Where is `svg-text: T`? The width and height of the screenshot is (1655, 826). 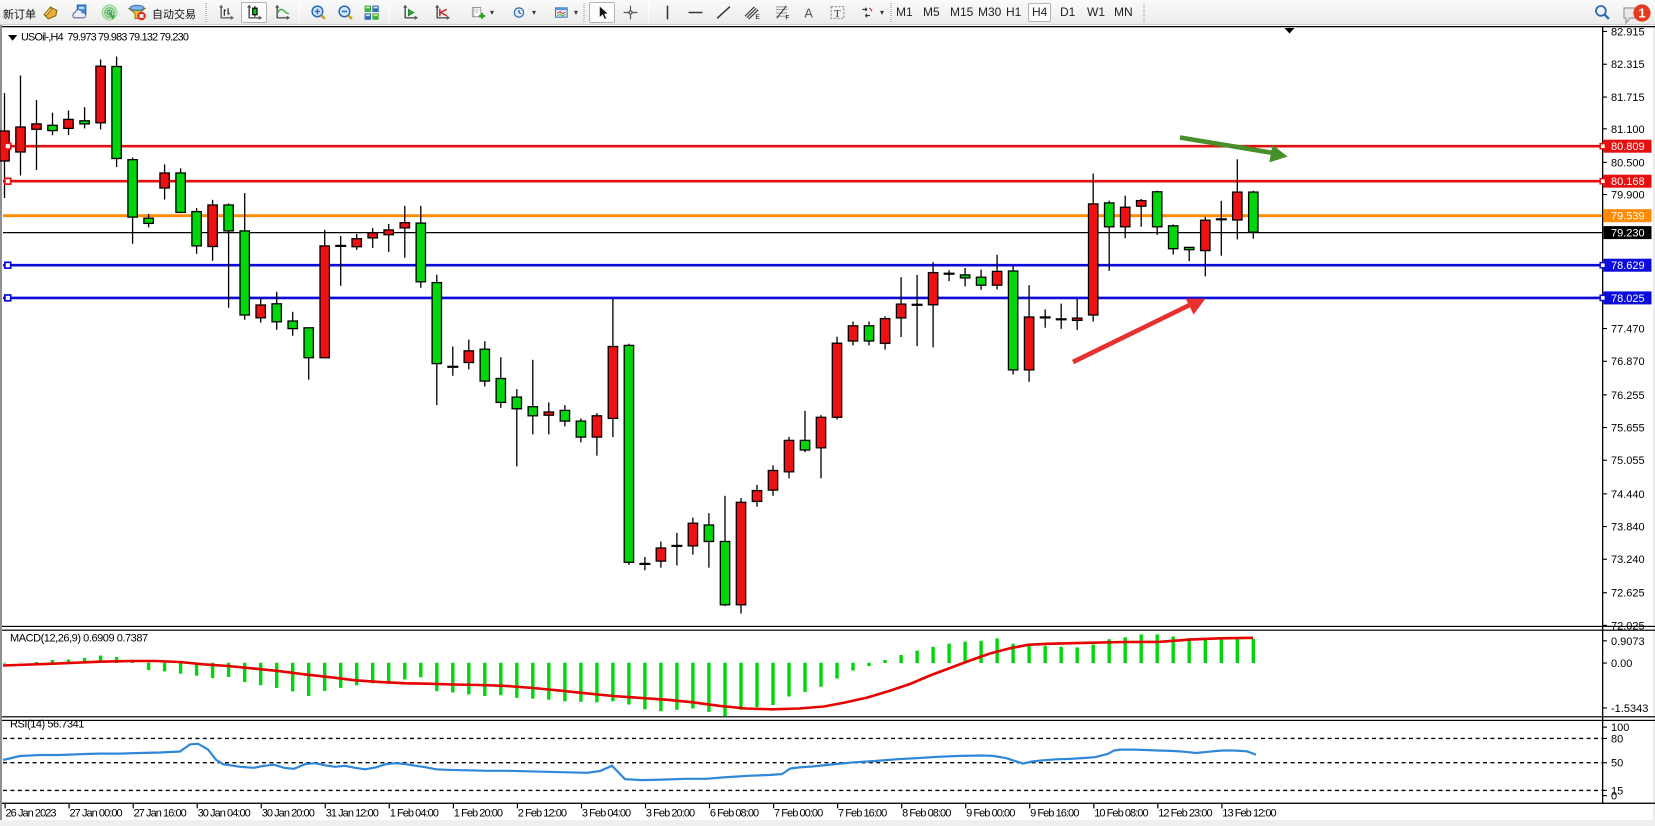 svg-text: T is located at coordinates (837, 14).